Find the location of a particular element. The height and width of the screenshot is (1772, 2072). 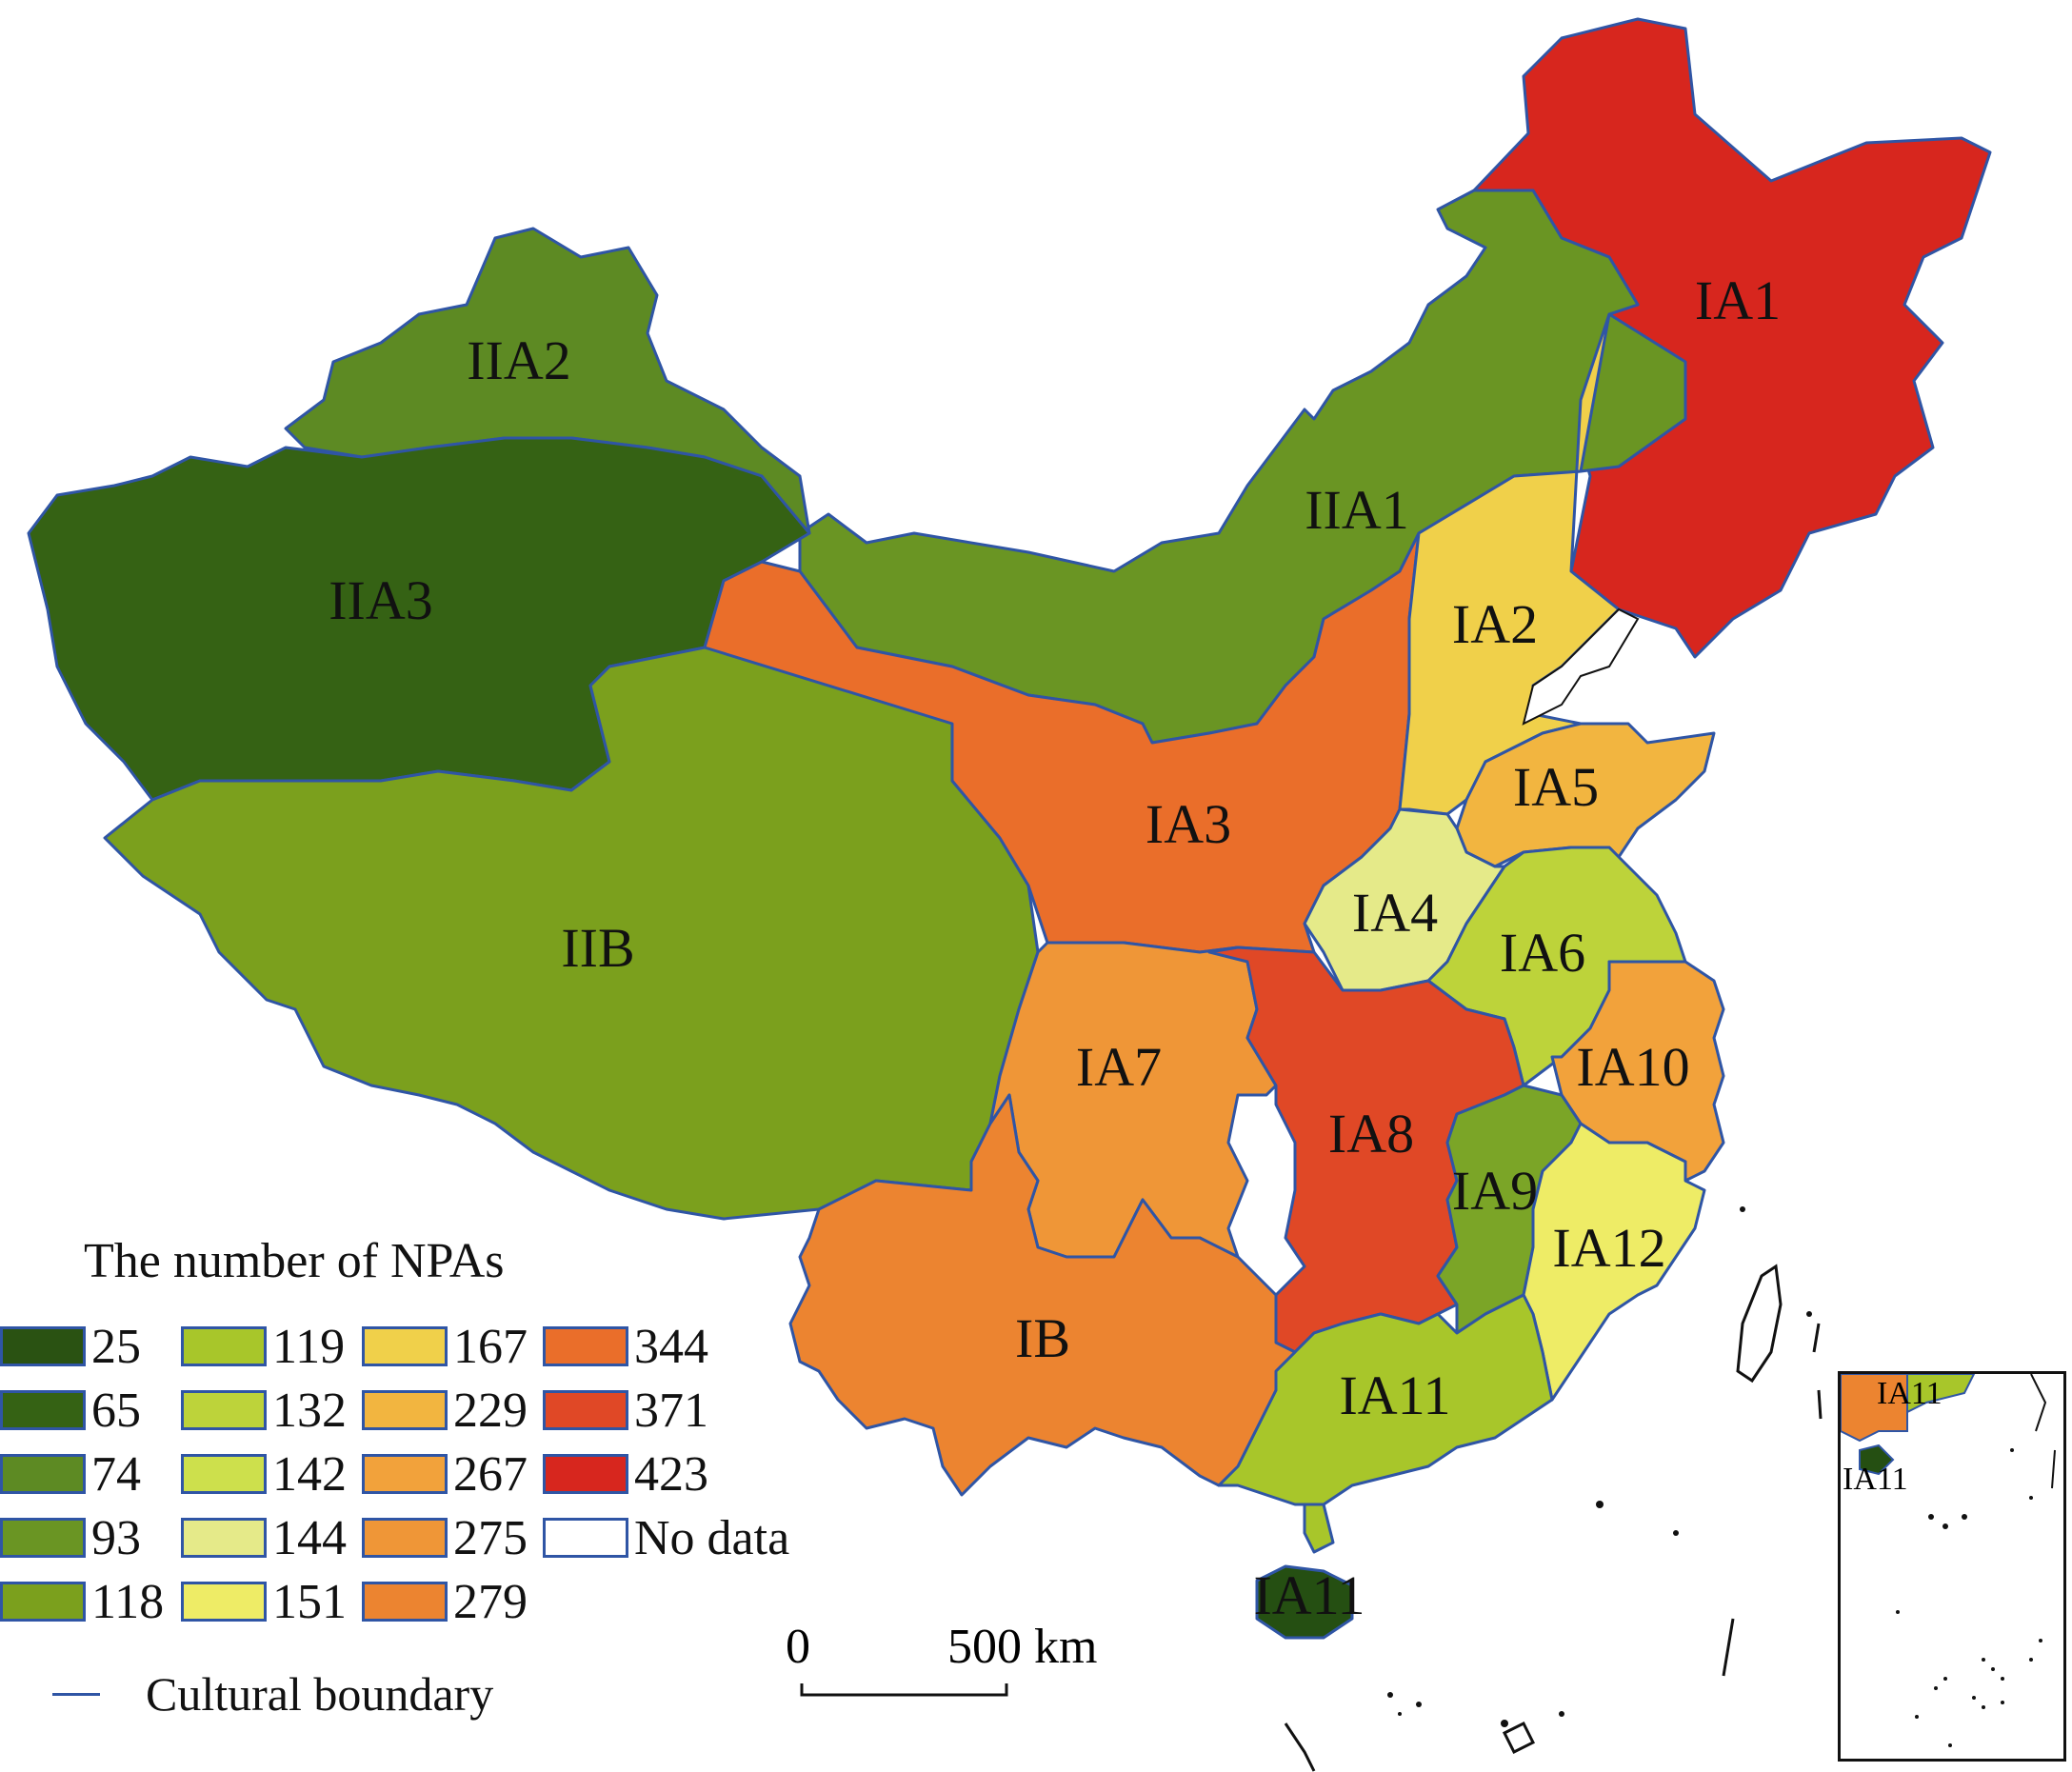

label-IIB: IIB is located at coordinates (597, 948).